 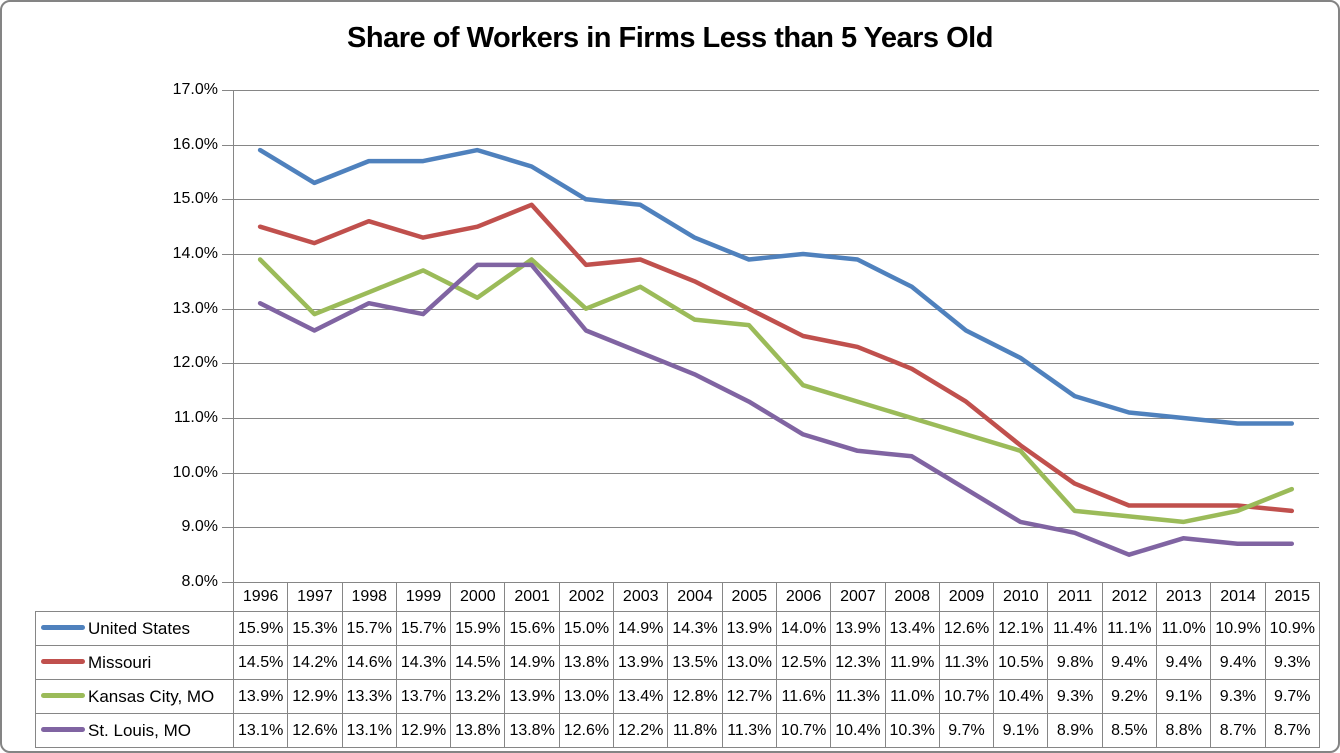 I want to click on series-legend-cell: United States, so click(x=134, y=628).